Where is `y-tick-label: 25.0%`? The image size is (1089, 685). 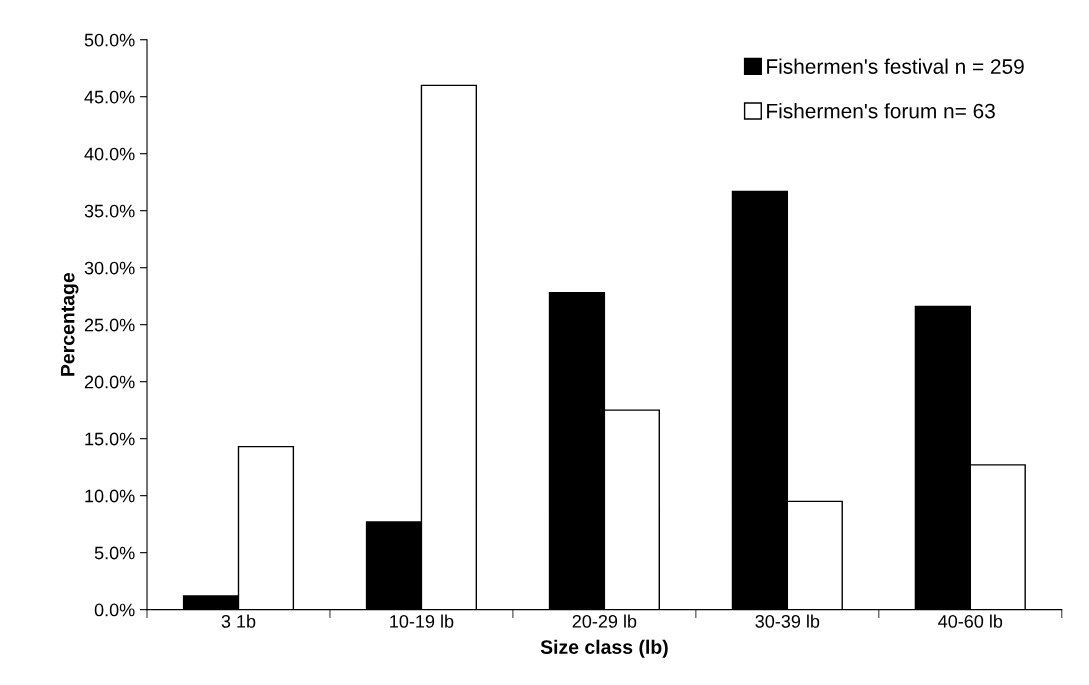
y-tick-label: 25.0% is located at coordinates (109, 325).